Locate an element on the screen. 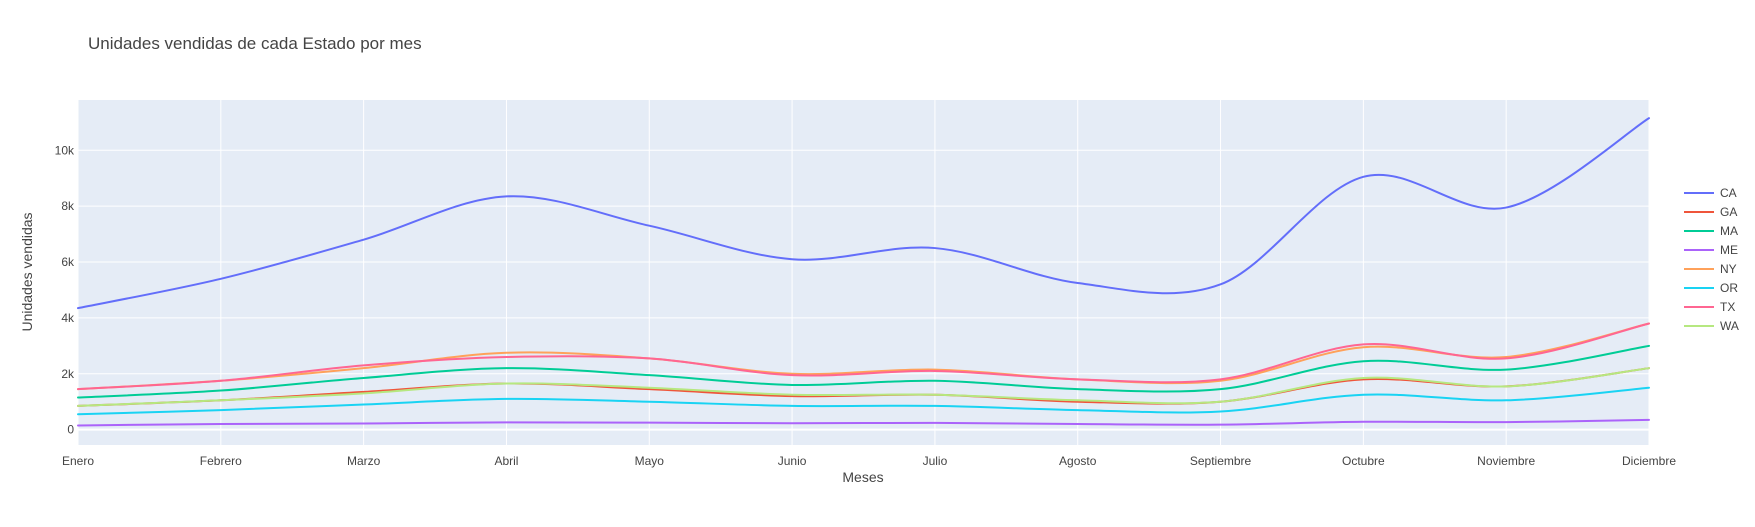 This screenshot has height=527, width=1755. legend: CA GA MA ME NY OR TX WA is located at coordinates (1711, 259).